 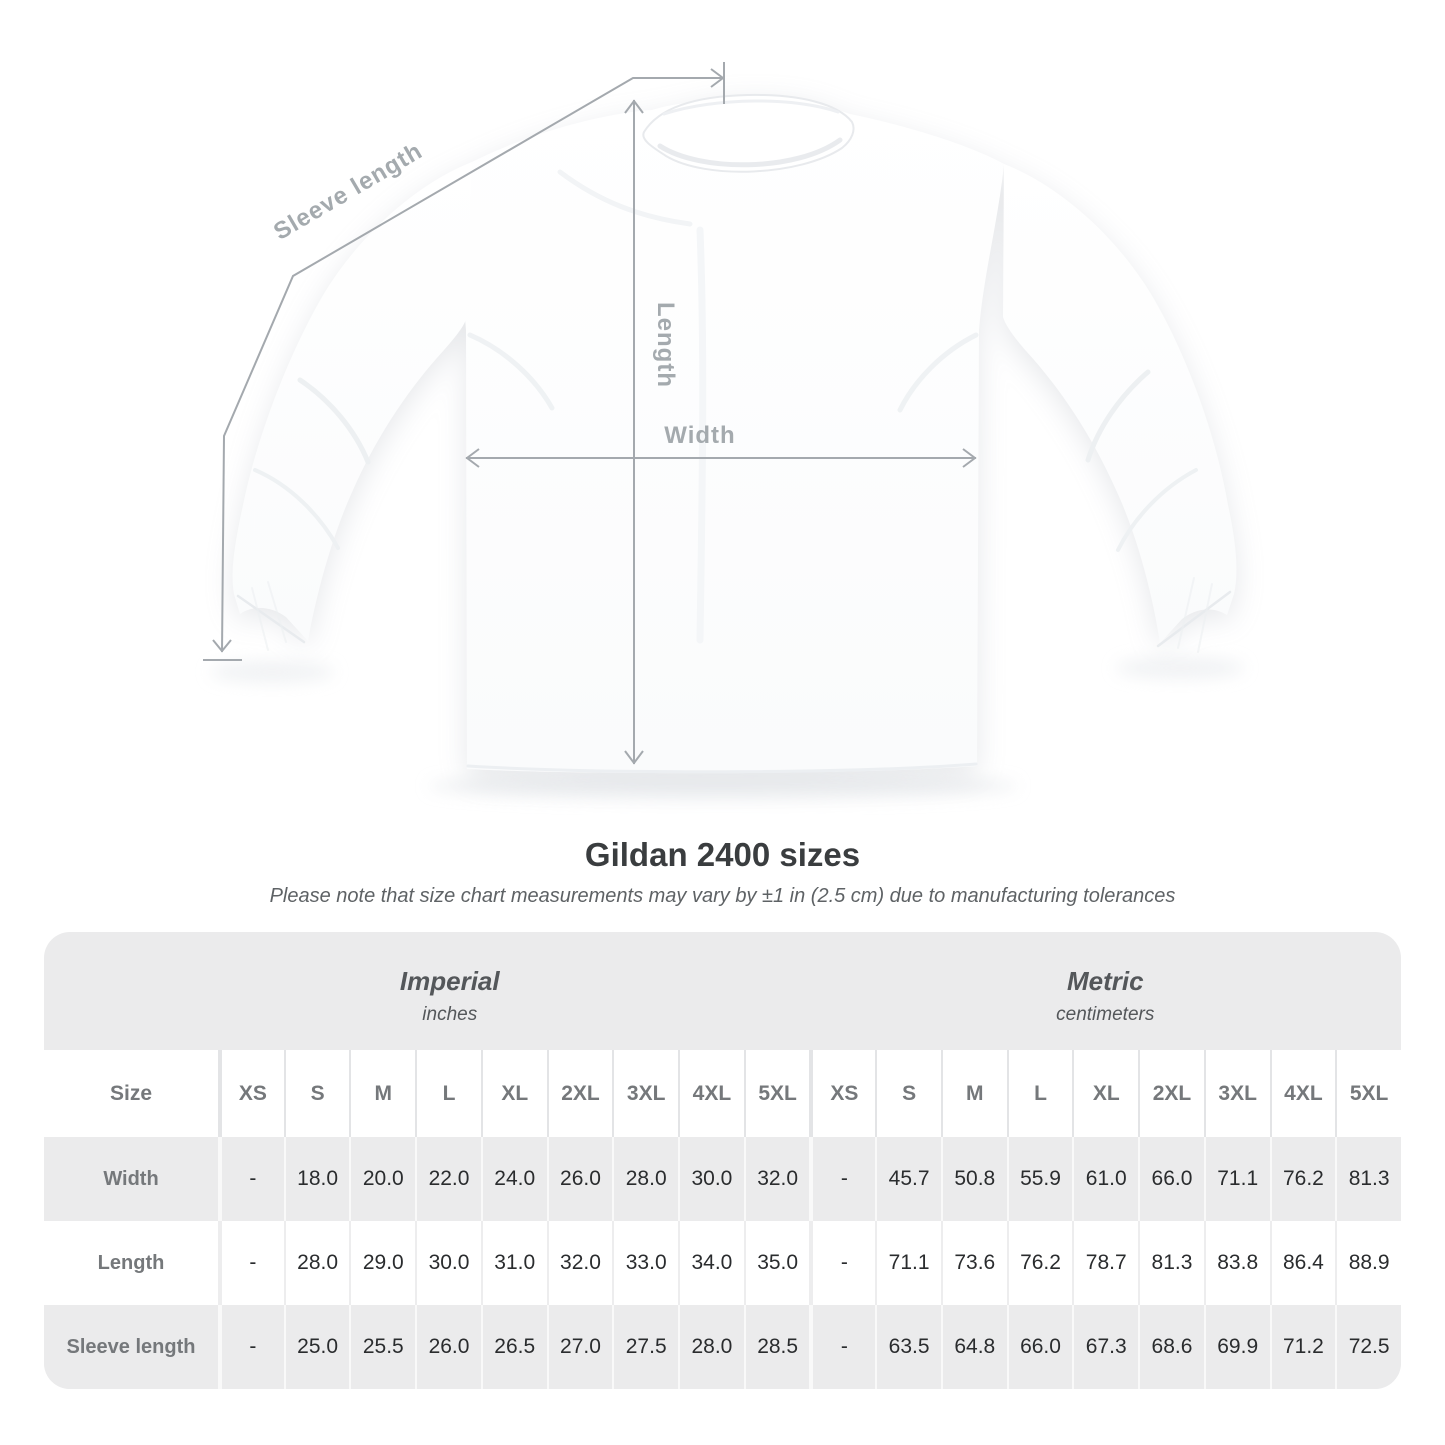 I want to click on table-cell: 18.0, so click(x=316, y=1179).